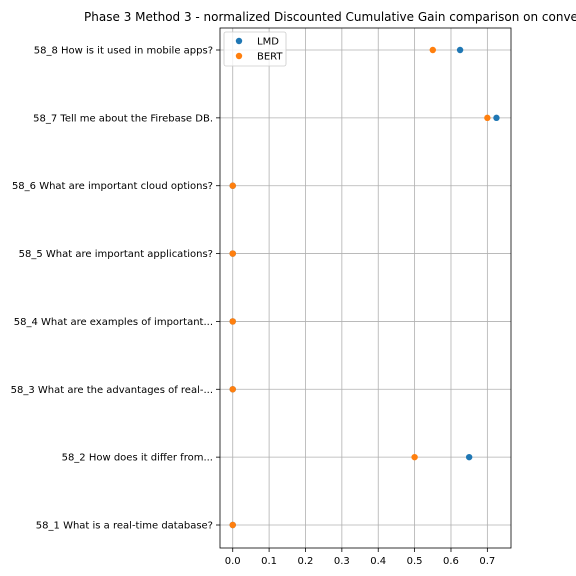  Describe the element at coordinates (268, 42) in the screenshot. I see `legend-label-lmd: LMD` at that location.